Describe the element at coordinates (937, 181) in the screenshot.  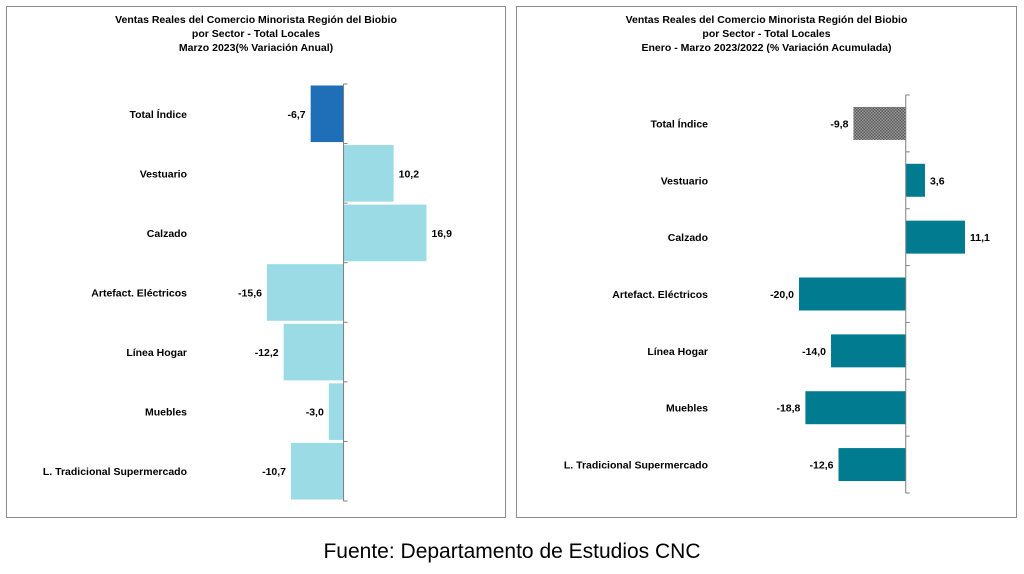
I see `data-label: 3,6` at that location.